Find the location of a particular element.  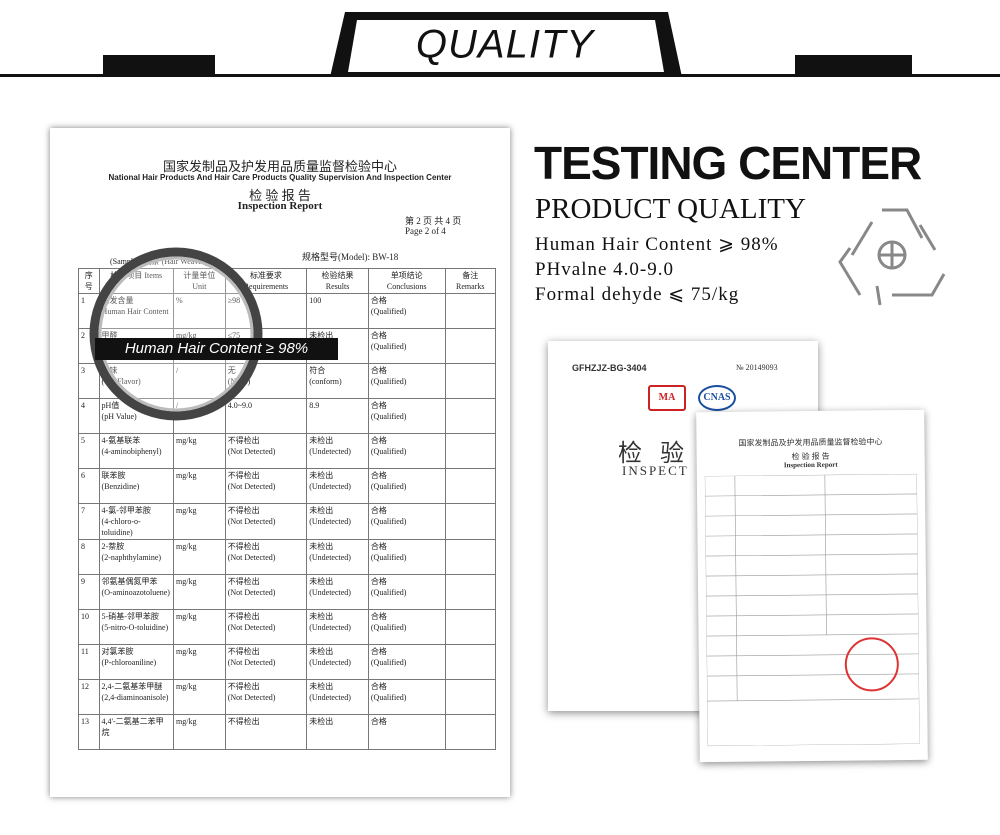

cell-text: 5-硝基-邻甲苯胺 is located at coordinates (130, 616).